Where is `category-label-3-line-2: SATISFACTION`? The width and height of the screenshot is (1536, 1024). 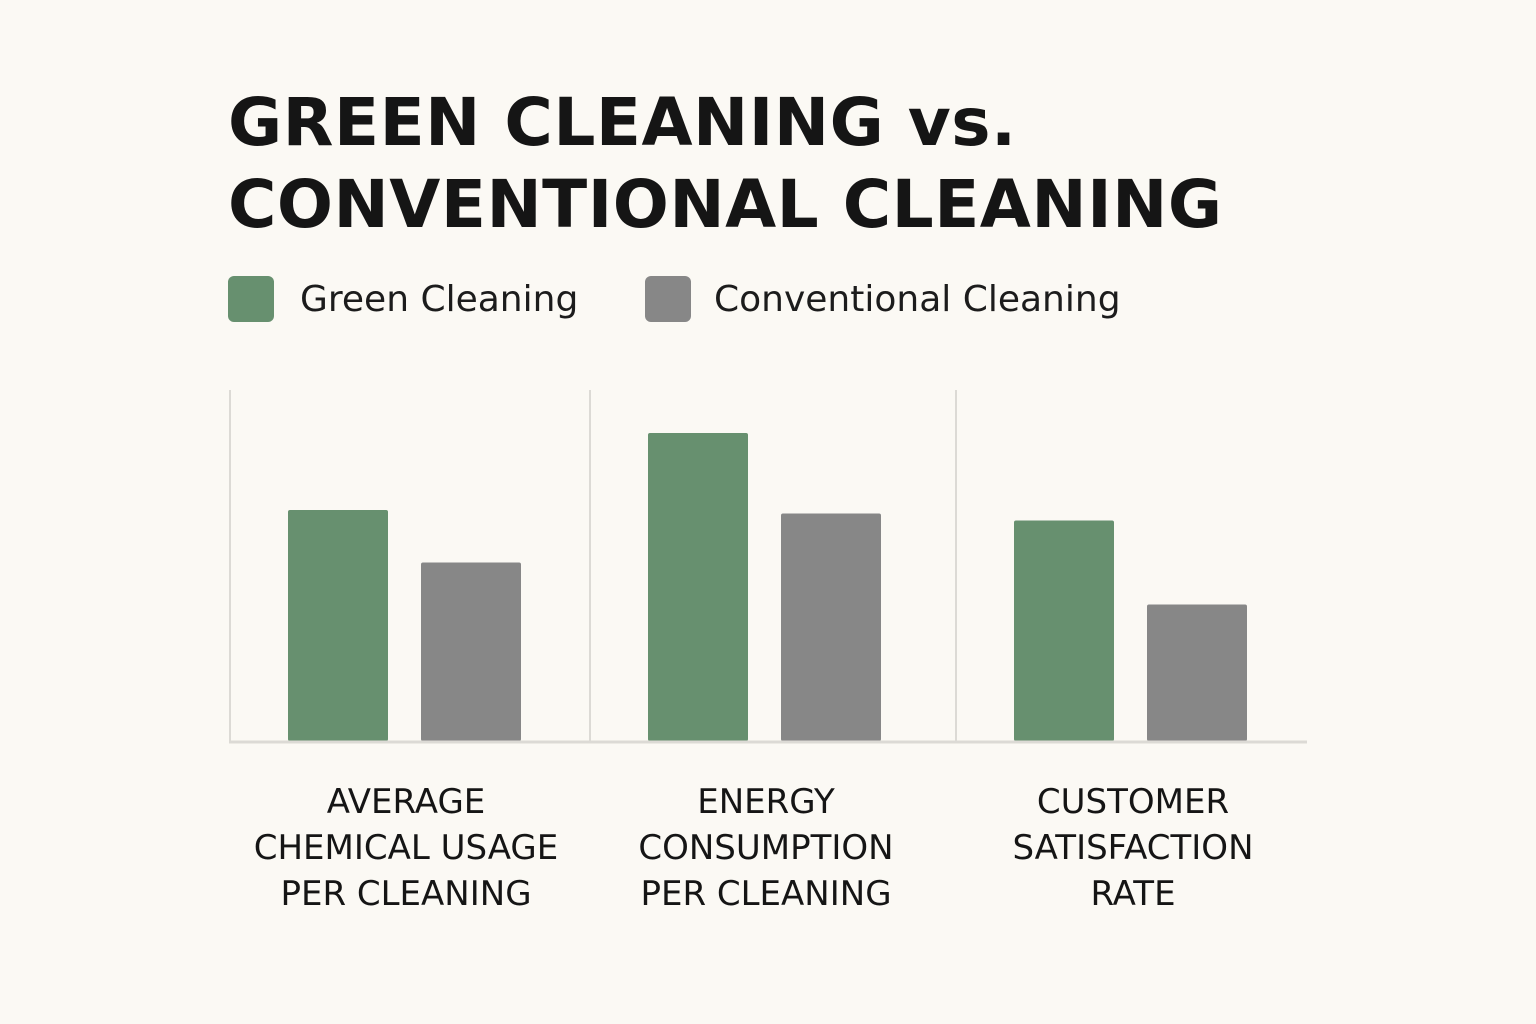 category-label-3-line-2: SATISFACTION is located at coordinates (1132, 848).